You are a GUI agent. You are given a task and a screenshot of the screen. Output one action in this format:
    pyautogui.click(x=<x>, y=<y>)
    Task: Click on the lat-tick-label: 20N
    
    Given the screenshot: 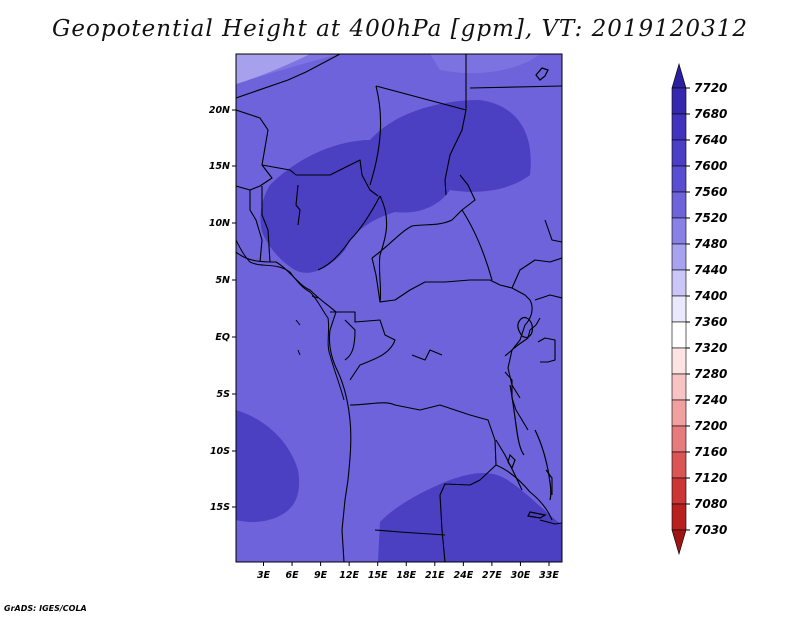 What is the action you would take?
    pyautogui.click(x=219, y=110)
    